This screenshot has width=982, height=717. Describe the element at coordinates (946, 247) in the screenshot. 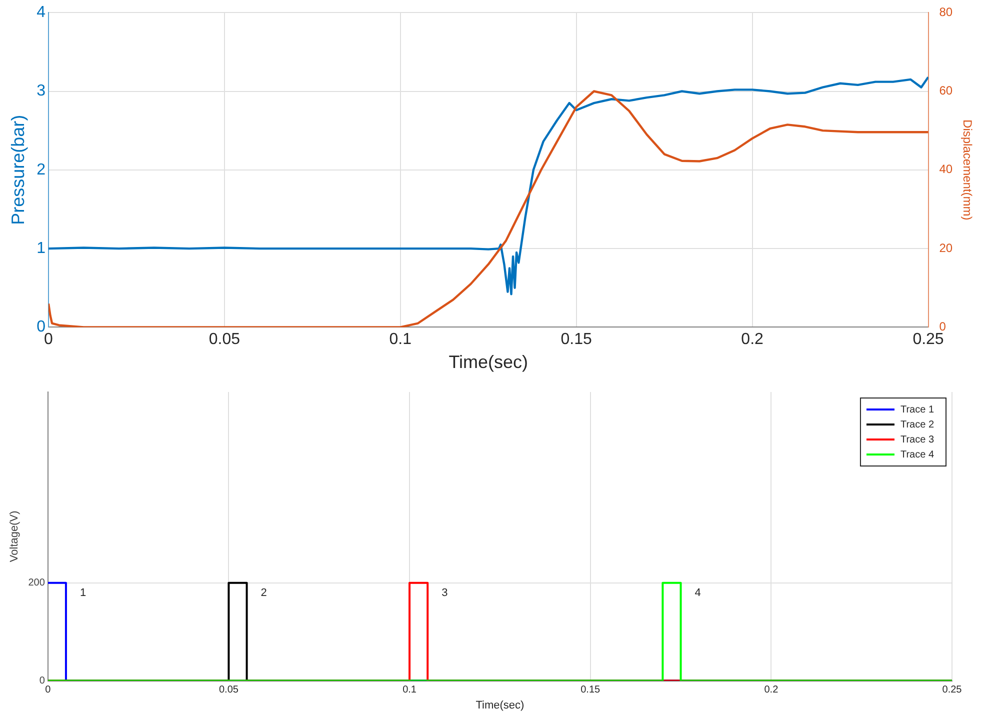

I see `y2-tick-label: 20` at that location.